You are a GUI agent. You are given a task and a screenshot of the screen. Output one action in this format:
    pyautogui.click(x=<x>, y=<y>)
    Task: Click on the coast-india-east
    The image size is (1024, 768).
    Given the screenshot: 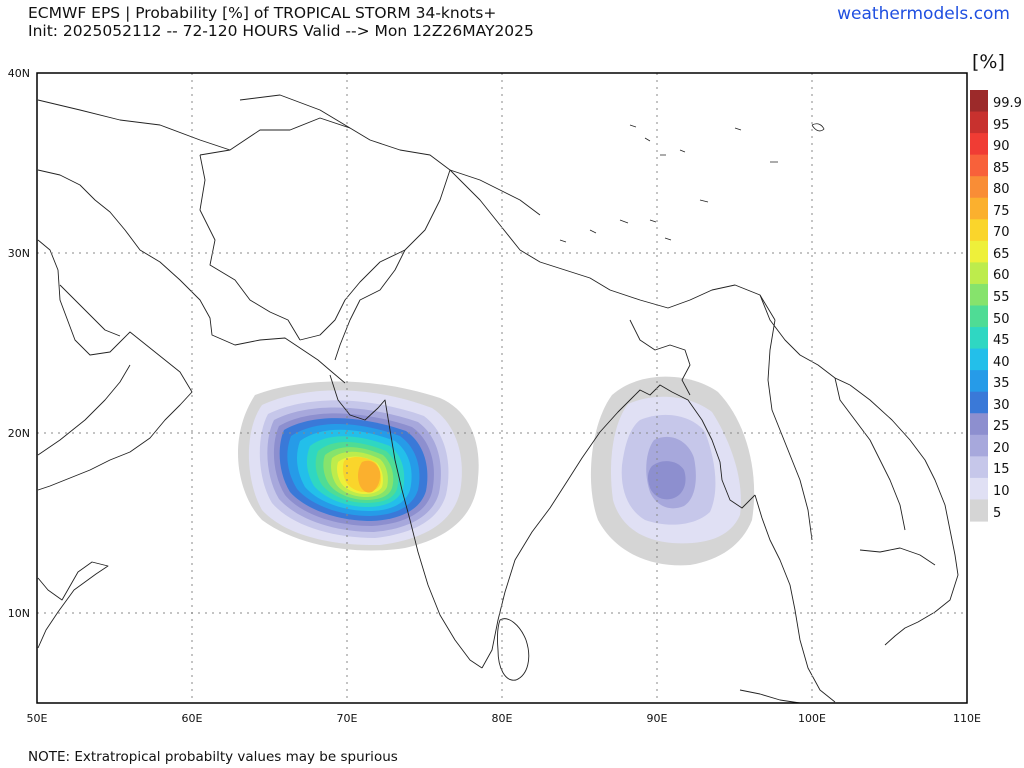 What is the action you would take?
    pyautogui.click(x=618, y=526)
    